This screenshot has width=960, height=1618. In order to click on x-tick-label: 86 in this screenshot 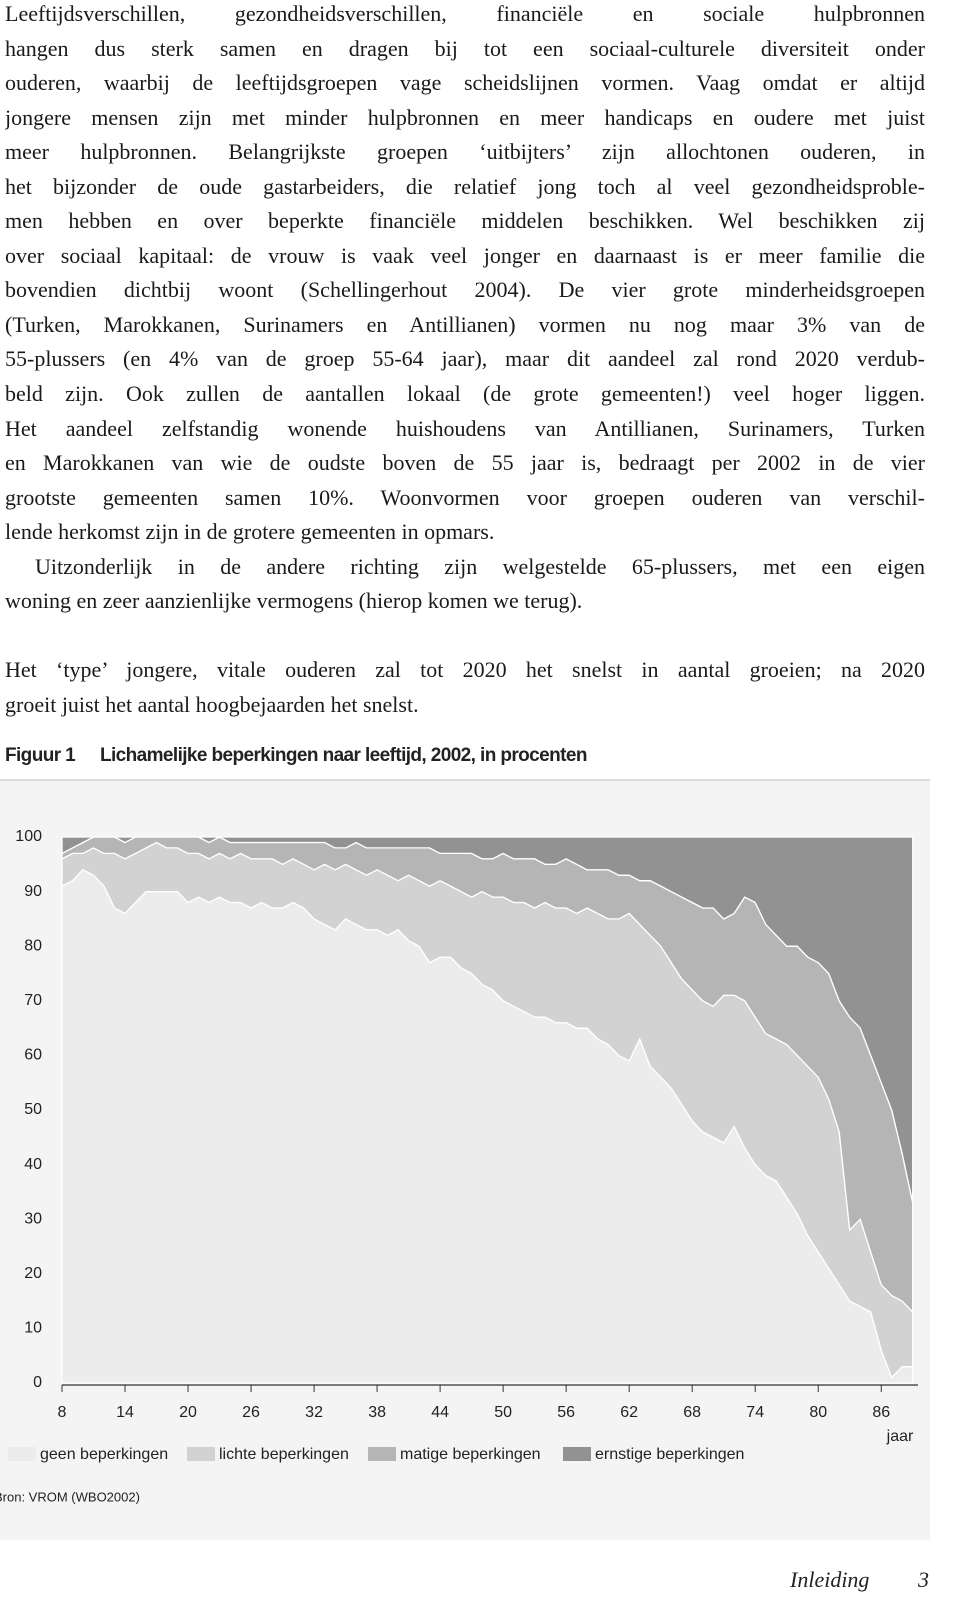, I will do `click(881, 1412)`.